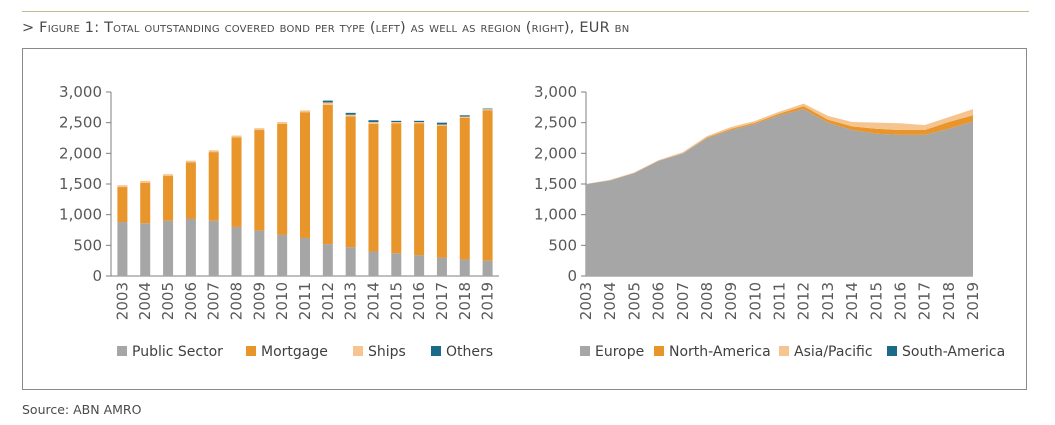  I want to click on legend-label-mortgage: Mortgage, so click(294, 352).